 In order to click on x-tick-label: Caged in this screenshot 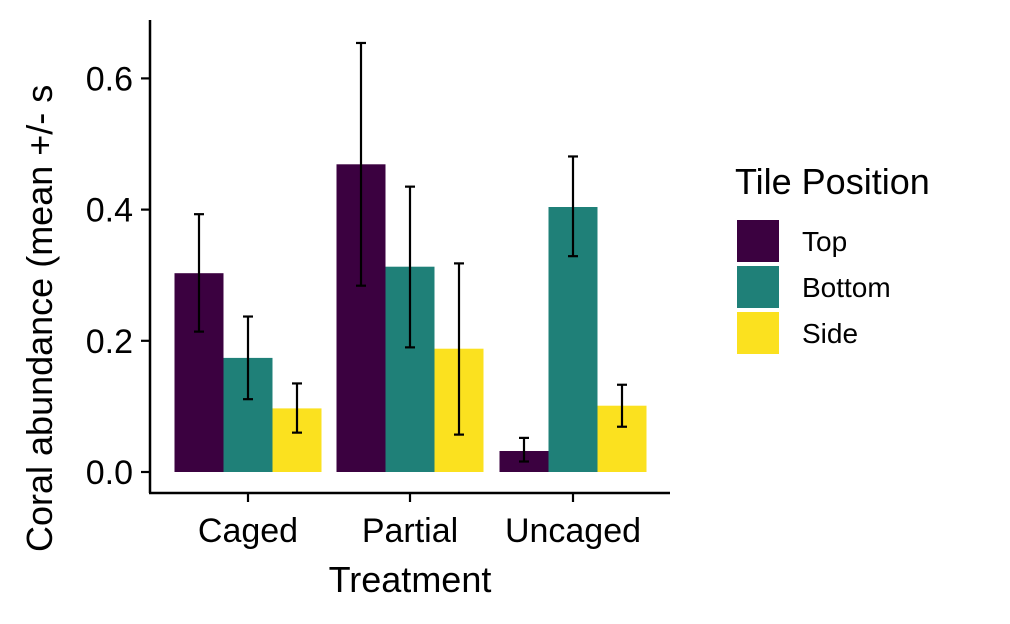, I will do `click(248, 531)`.